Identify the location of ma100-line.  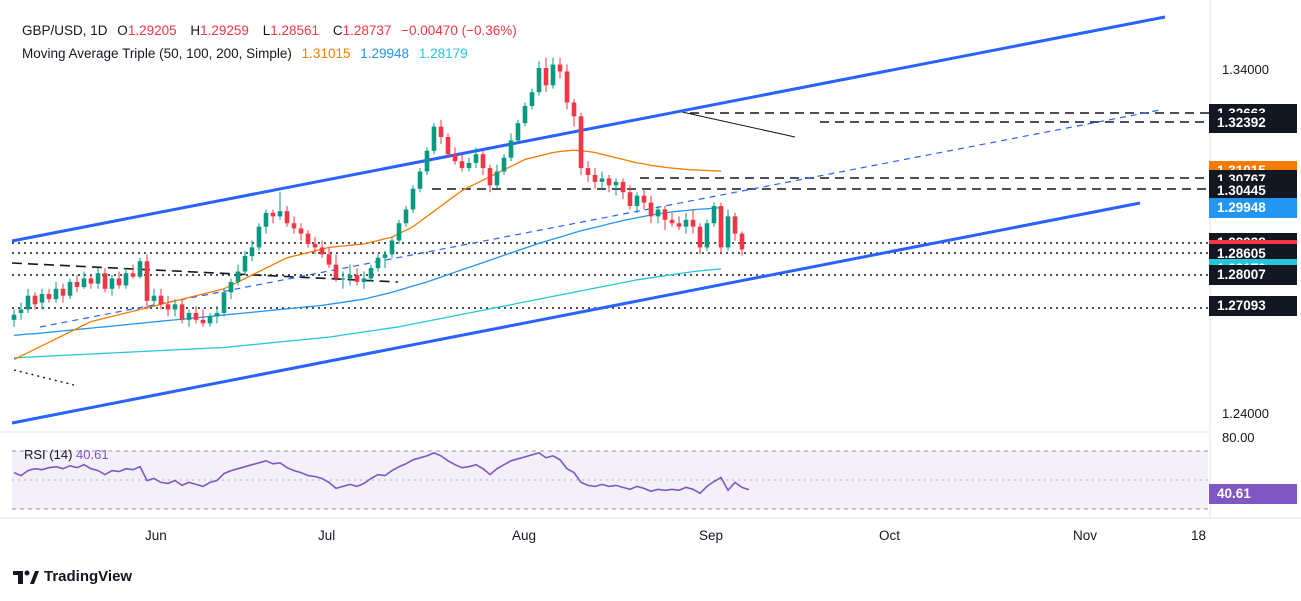
(367, 272).